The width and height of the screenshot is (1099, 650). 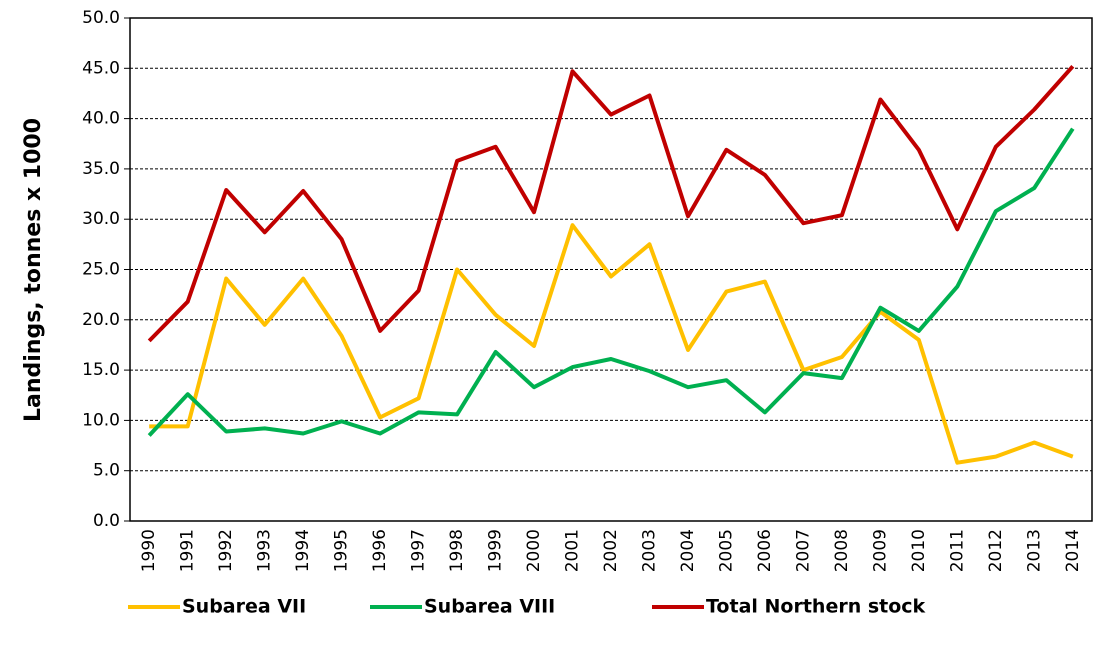 What do you see at coordinates (419, 550) in the screenshot?
I see `x-tick-label: 1997` at bounding box center [419, 550].